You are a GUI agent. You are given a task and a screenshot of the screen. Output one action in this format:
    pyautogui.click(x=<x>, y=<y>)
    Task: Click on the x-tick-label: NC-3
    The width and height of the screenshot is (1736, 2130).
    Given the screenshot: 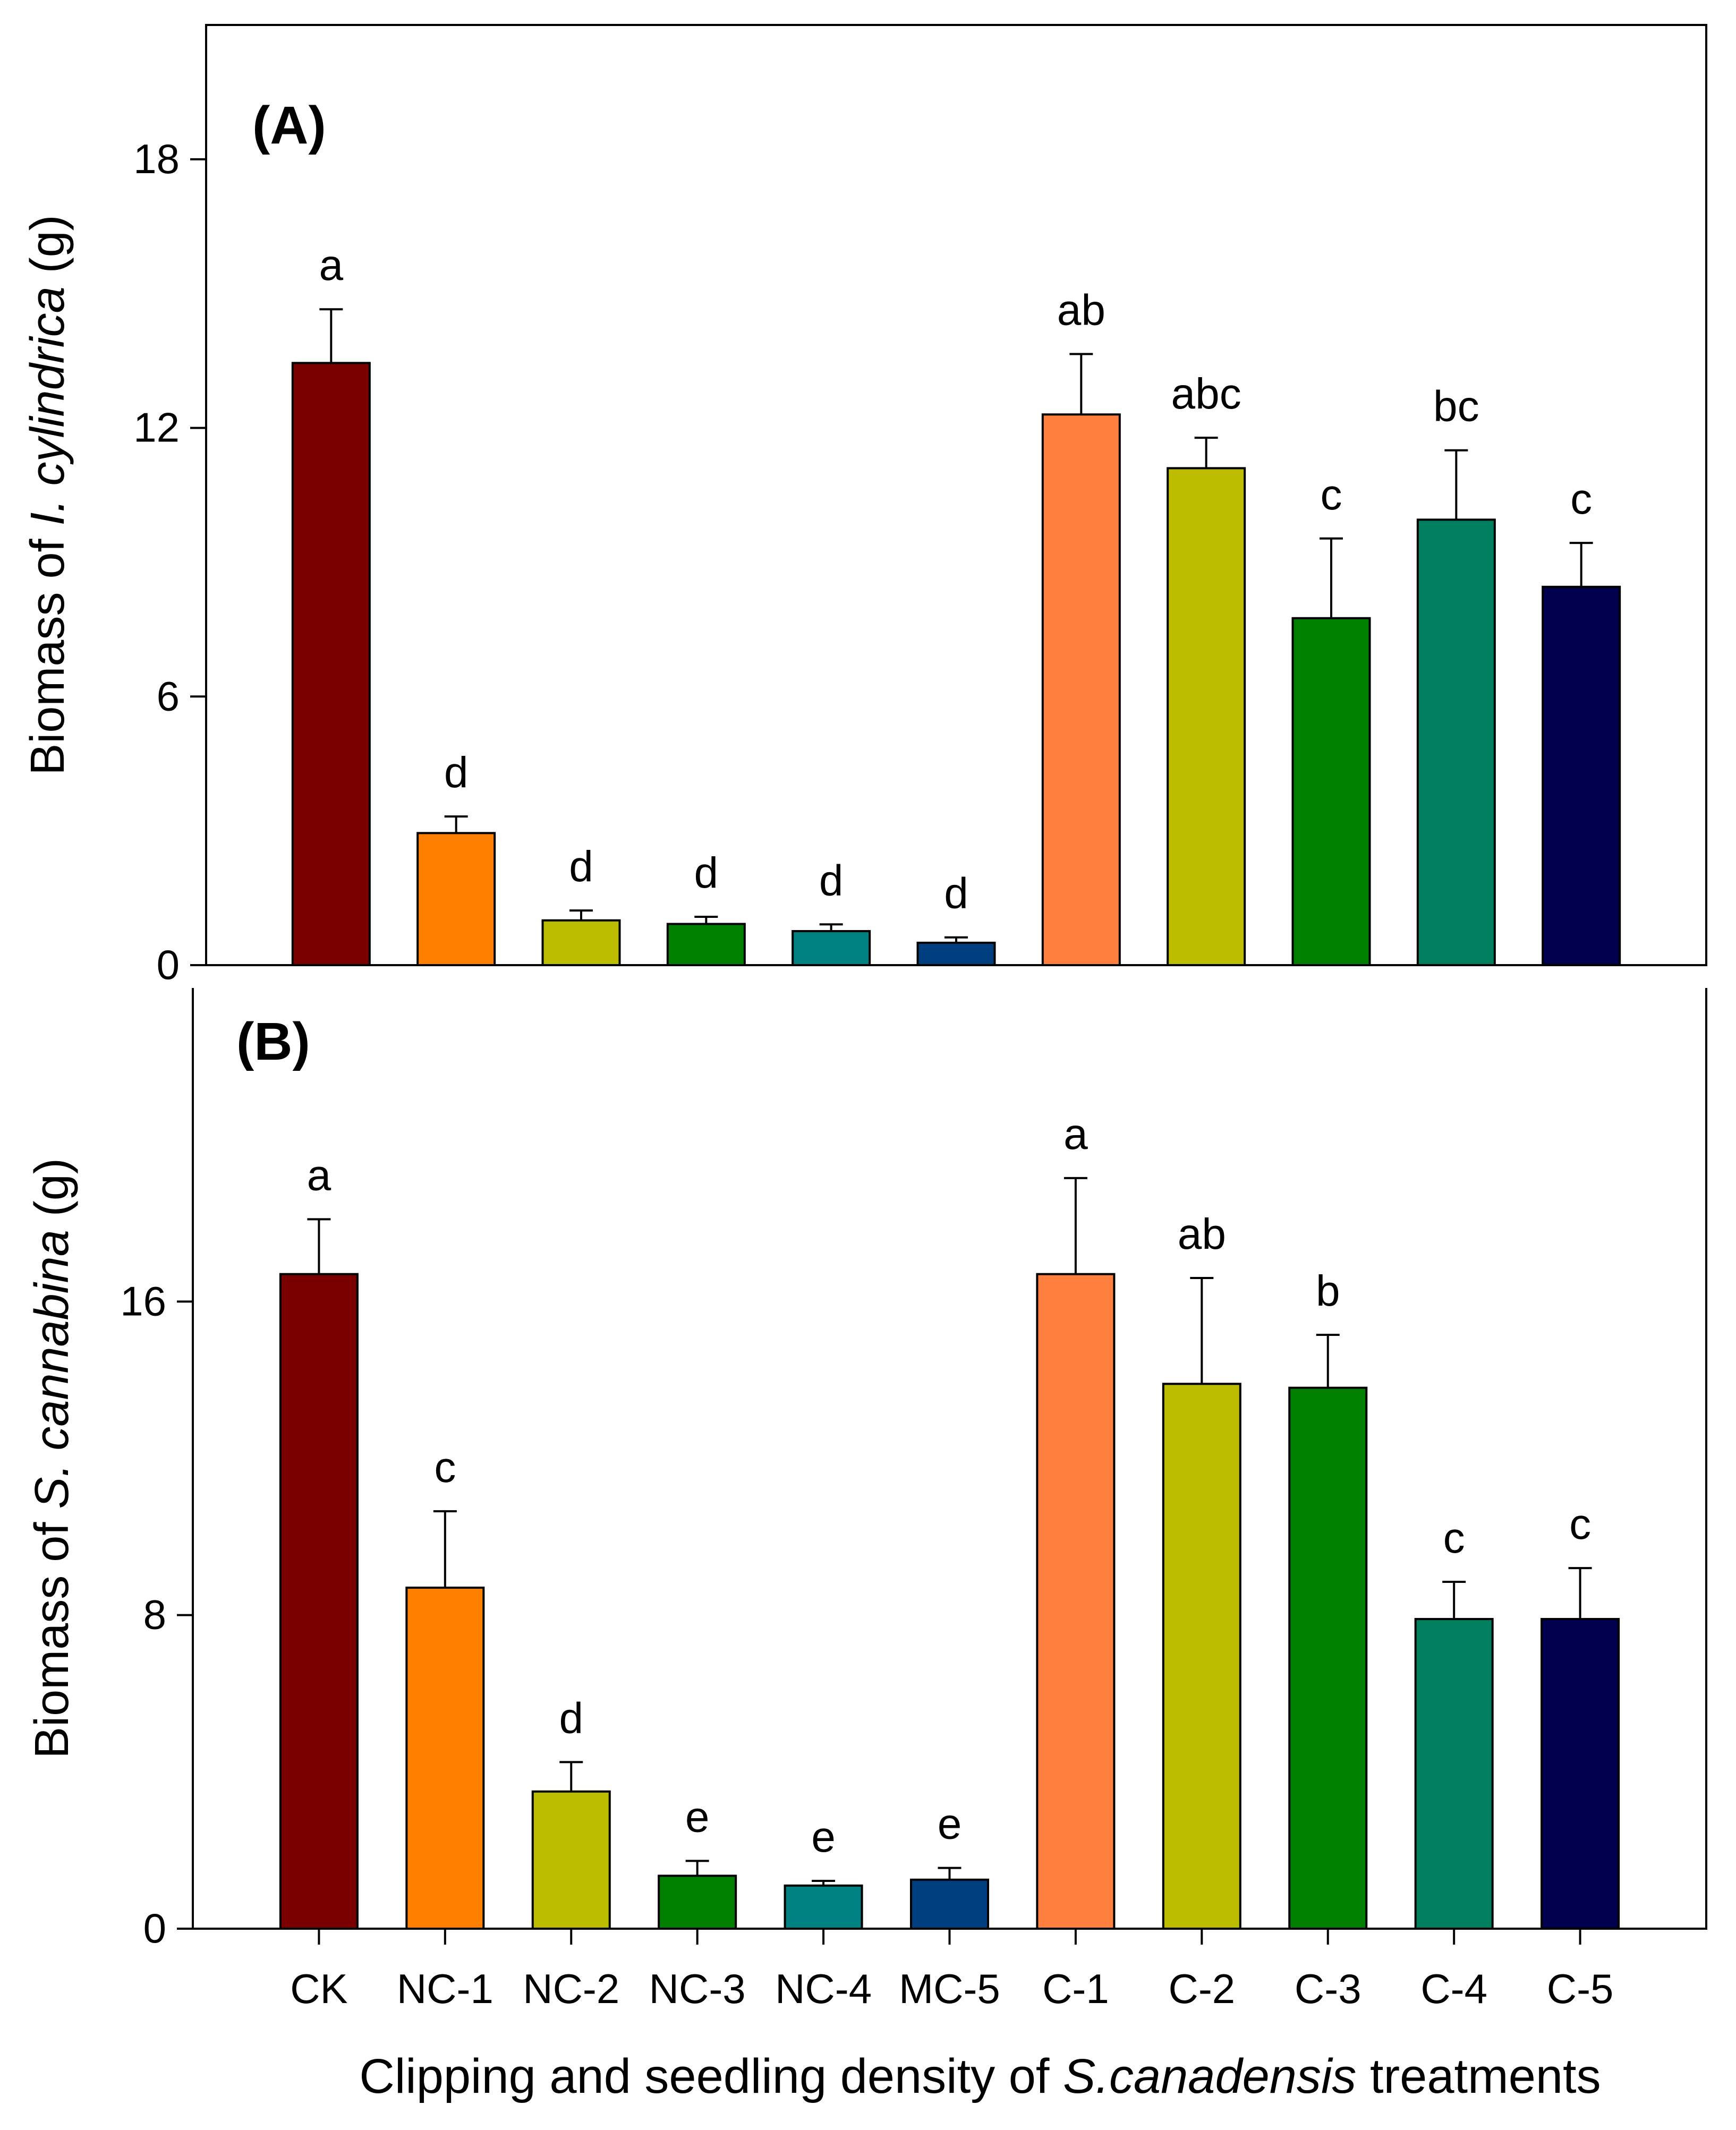 What is the action you would take?
    pyautogui.click(x=697, y=1989)
    